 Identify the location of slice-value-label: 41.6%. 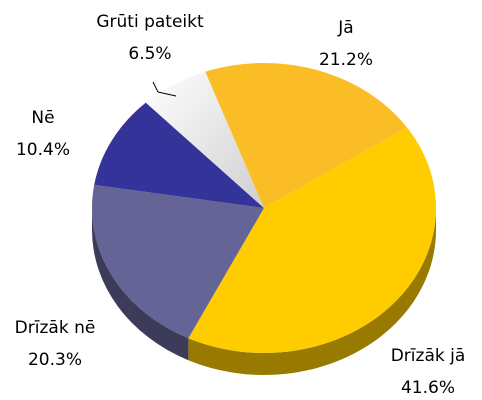
(428, 388).